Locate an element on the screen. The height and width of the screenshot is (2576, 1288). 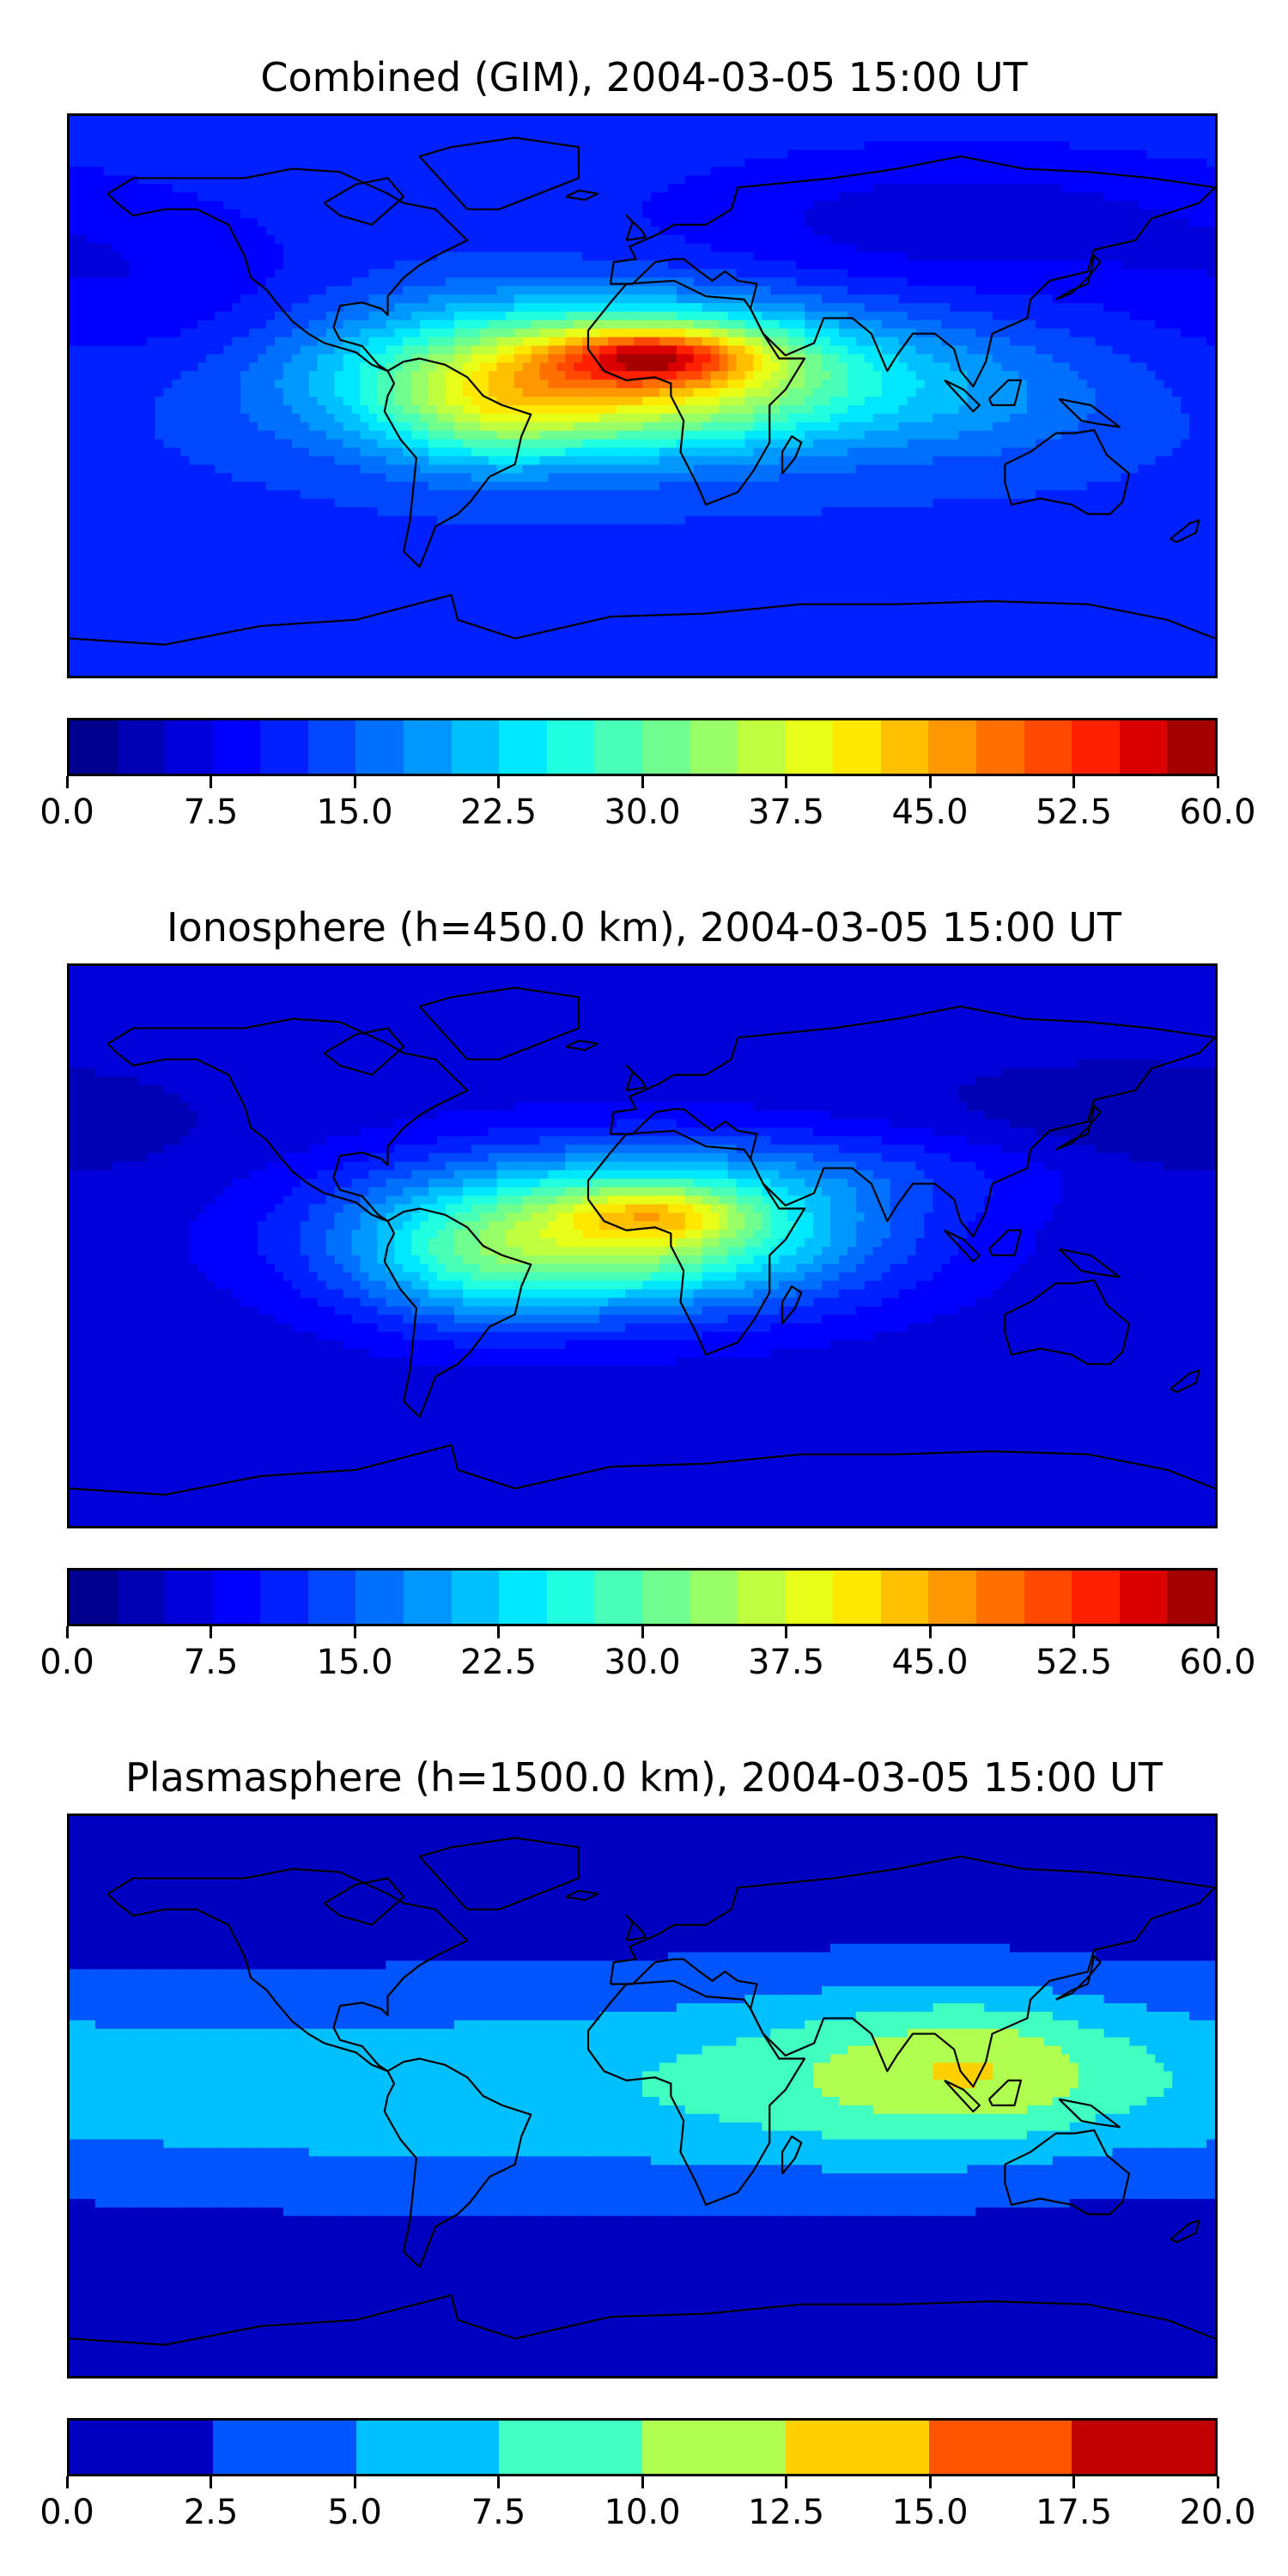
colorbar-ticks-ionosphere: 0.0 7.5 15.0 22.5 30.0 37.5 45.0 52.5 60.0 is located at coordinates (644, 1656).